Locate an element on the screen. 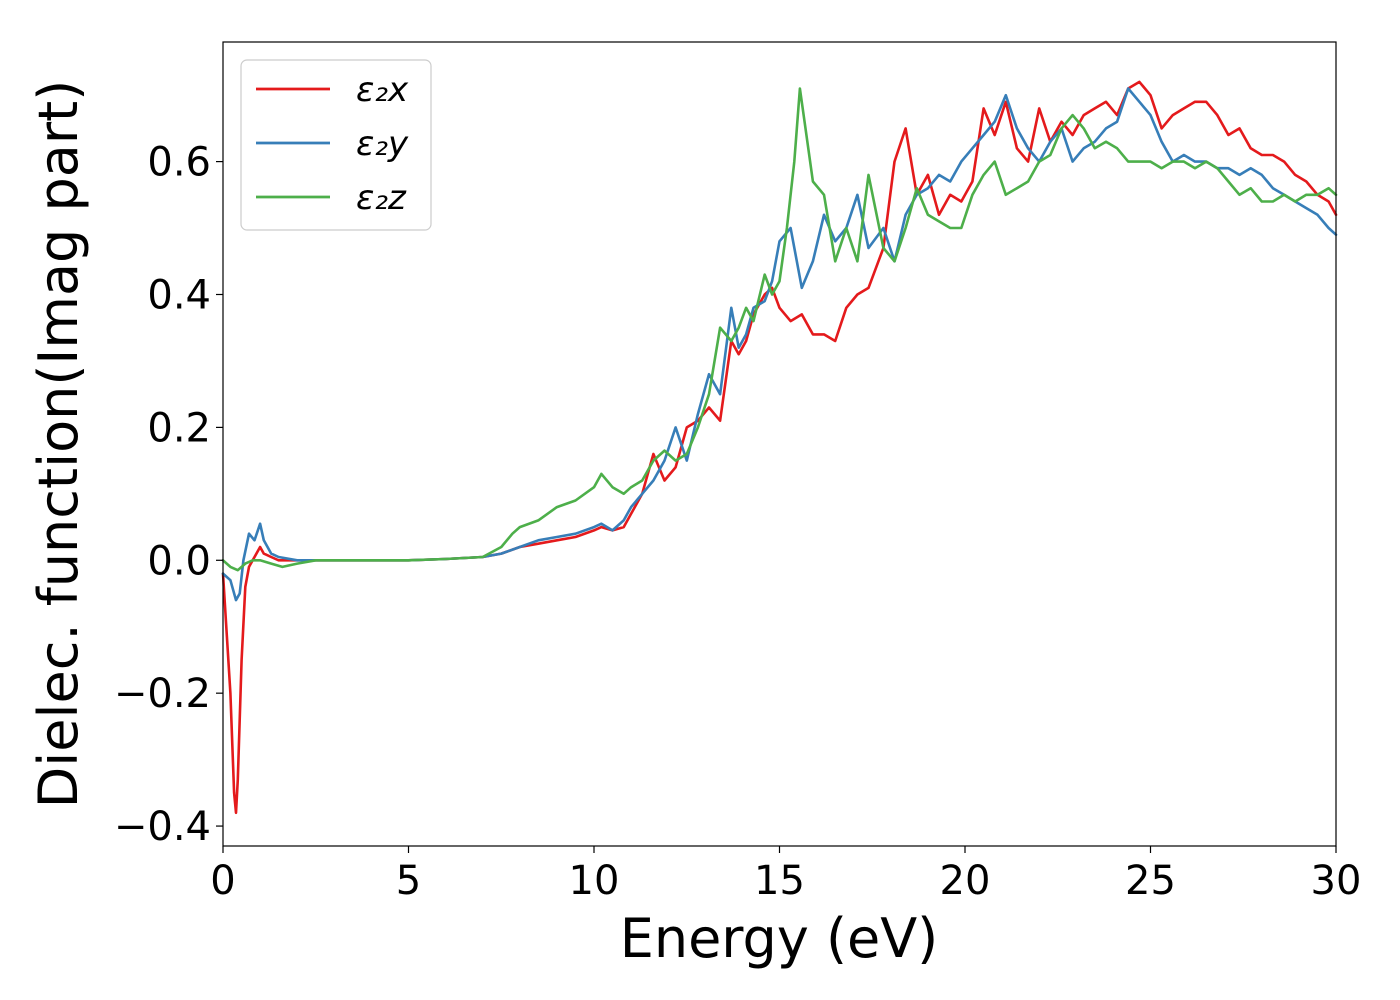  y-tick-label: 0.0 is located at coordinates (179, 561).